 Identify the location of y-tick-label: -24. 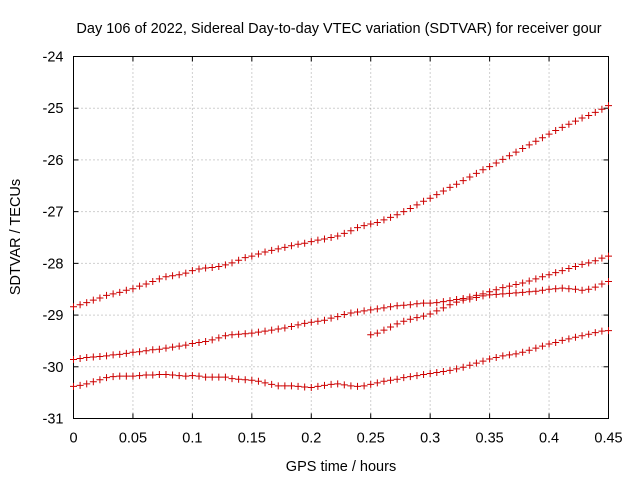
(53, 58).